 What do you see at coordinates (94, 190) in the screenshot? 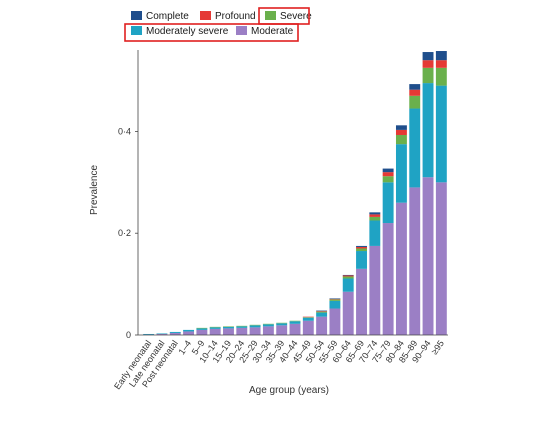
I see `y-axis-label: Prevalence` at bounding box center [94, 190].